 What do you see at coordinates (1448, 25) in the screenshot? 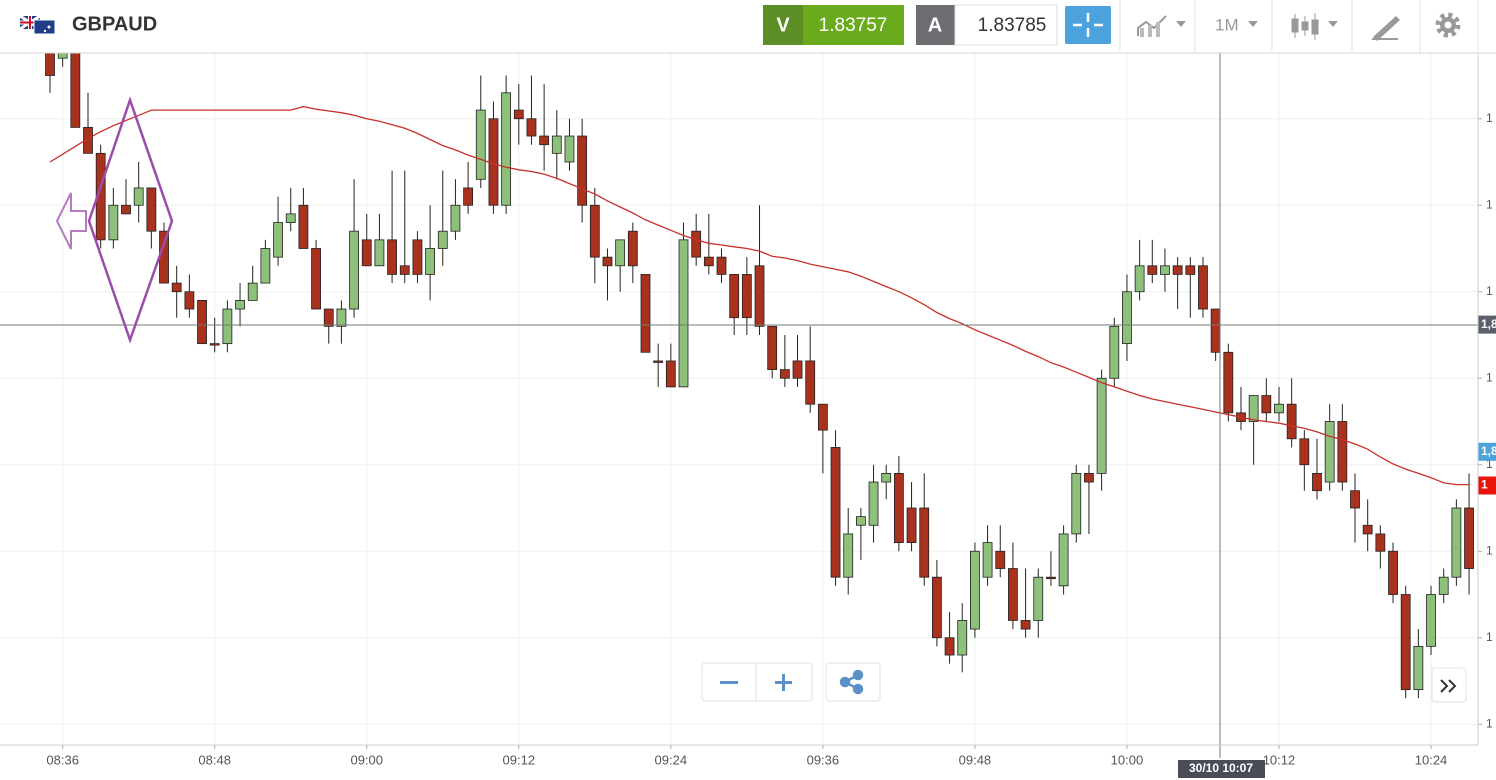
I see `settings-button` at bounding box center [1448, 25].